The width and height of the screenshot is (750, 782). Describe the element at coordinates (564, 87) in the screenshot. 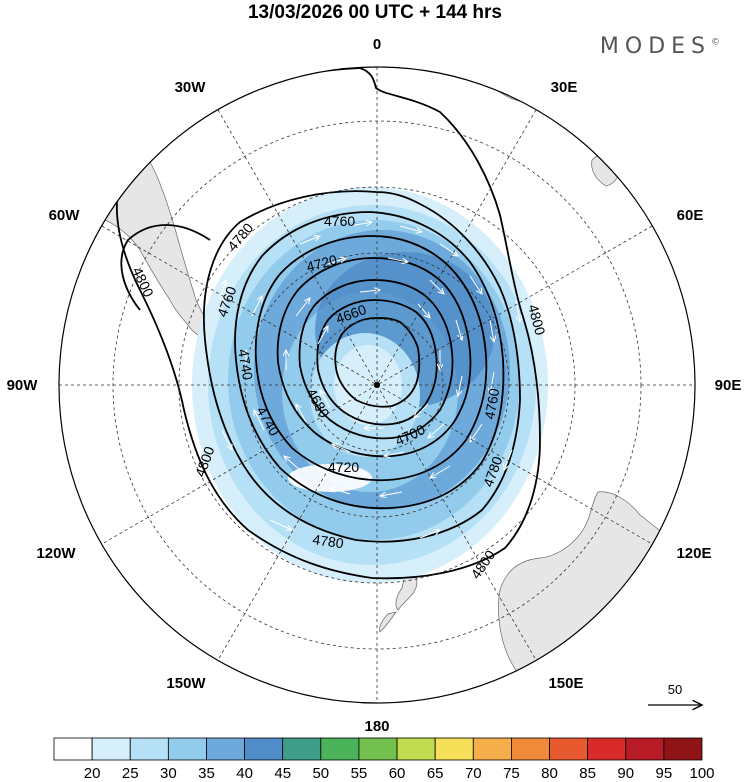

I see `lon-label-30e: 30E` at that location.